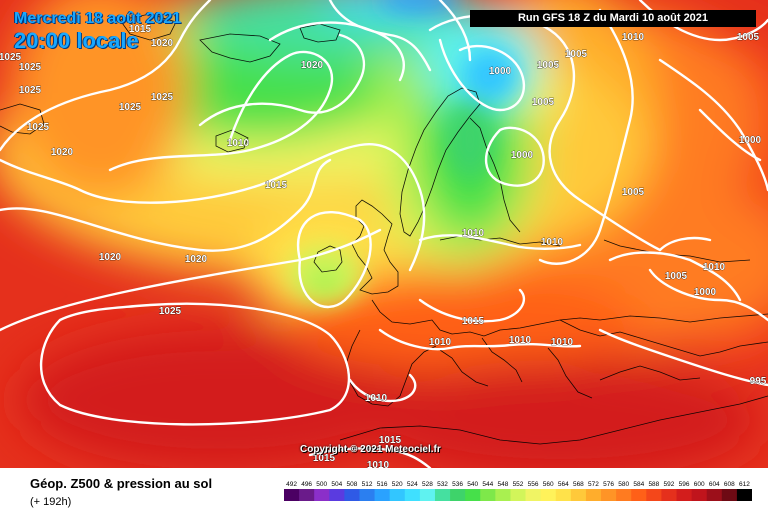 Image resolution: width=768 pixels, height=512 pixels. Describe the element at coordinates (684, 484) in the screenshot. I see `legend-value: 596` at that location.